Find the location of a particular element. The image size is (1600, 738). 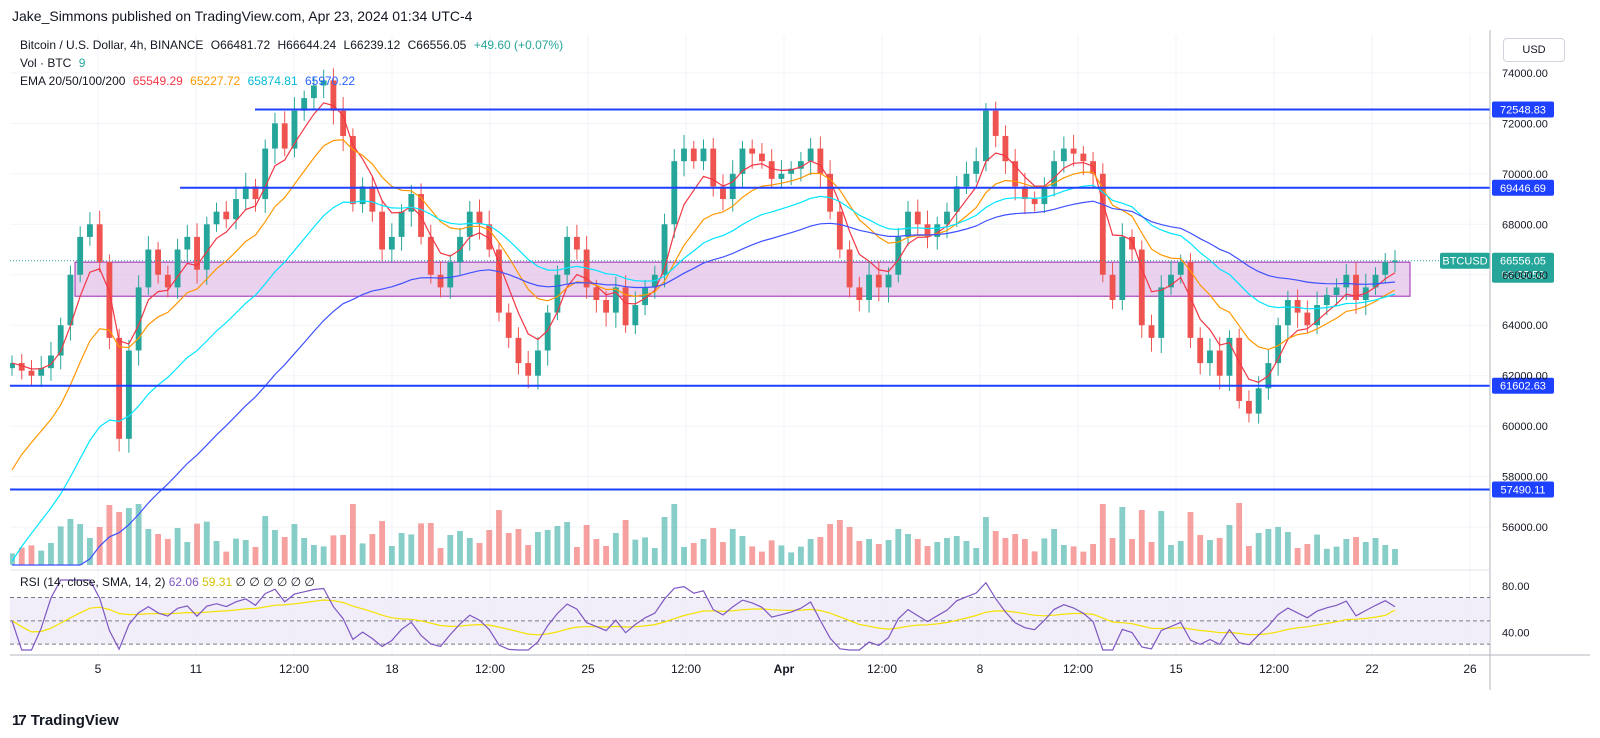

price-tick-label: 60000.00 is located at coordinates (1525, 427).